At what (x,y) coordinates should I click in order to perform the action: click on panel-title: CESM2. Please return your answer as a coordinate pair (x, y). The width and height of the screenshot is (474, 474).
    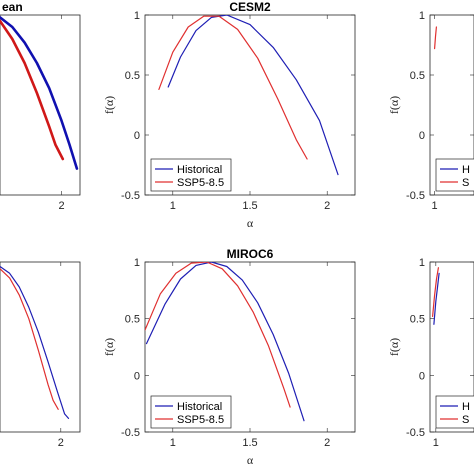
    Looking at the image, I should click on (250, 7).